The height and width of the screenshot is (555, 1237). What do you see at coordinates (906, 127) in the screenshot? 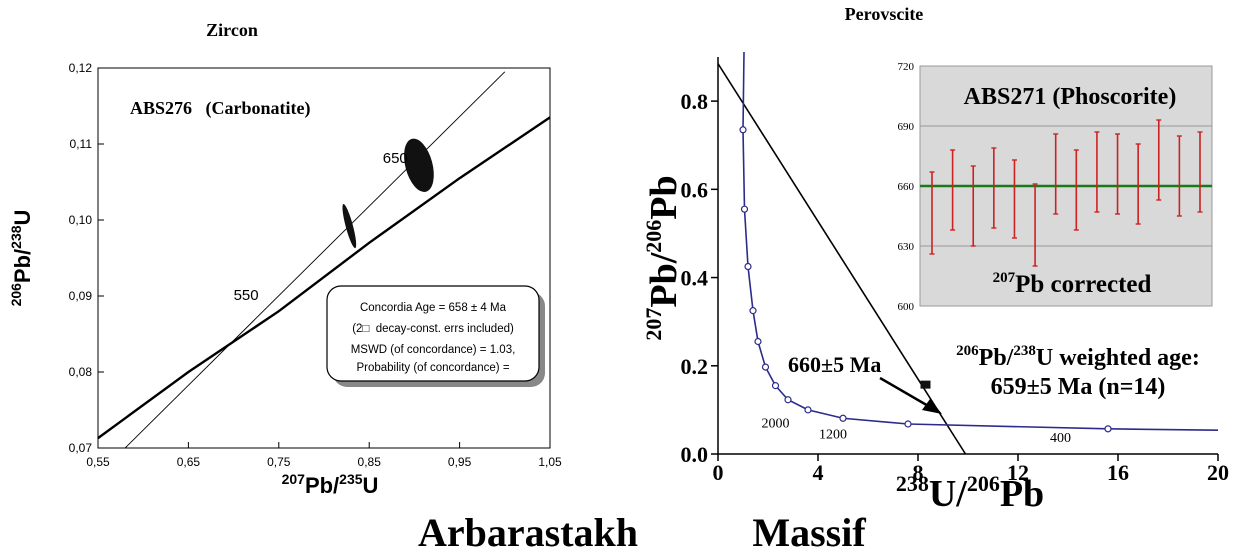
I see `inset-y-tick-label: 690` at bounding box center [906, 127].